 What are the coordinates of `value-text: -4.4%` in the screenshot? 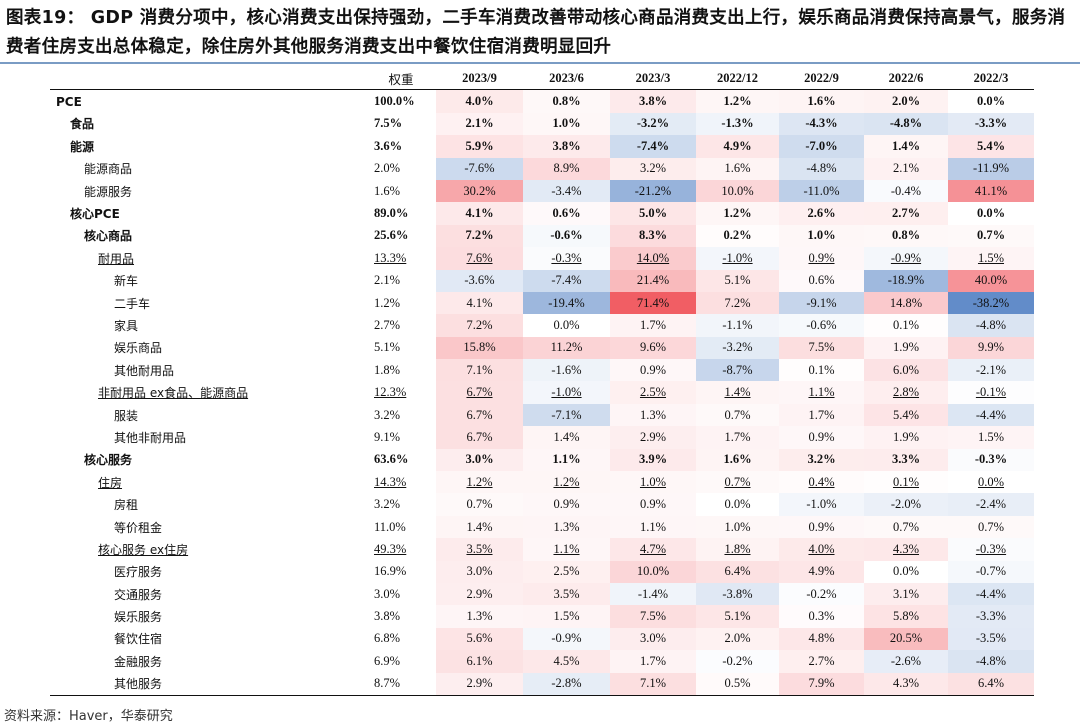 It's located at (991, 414).